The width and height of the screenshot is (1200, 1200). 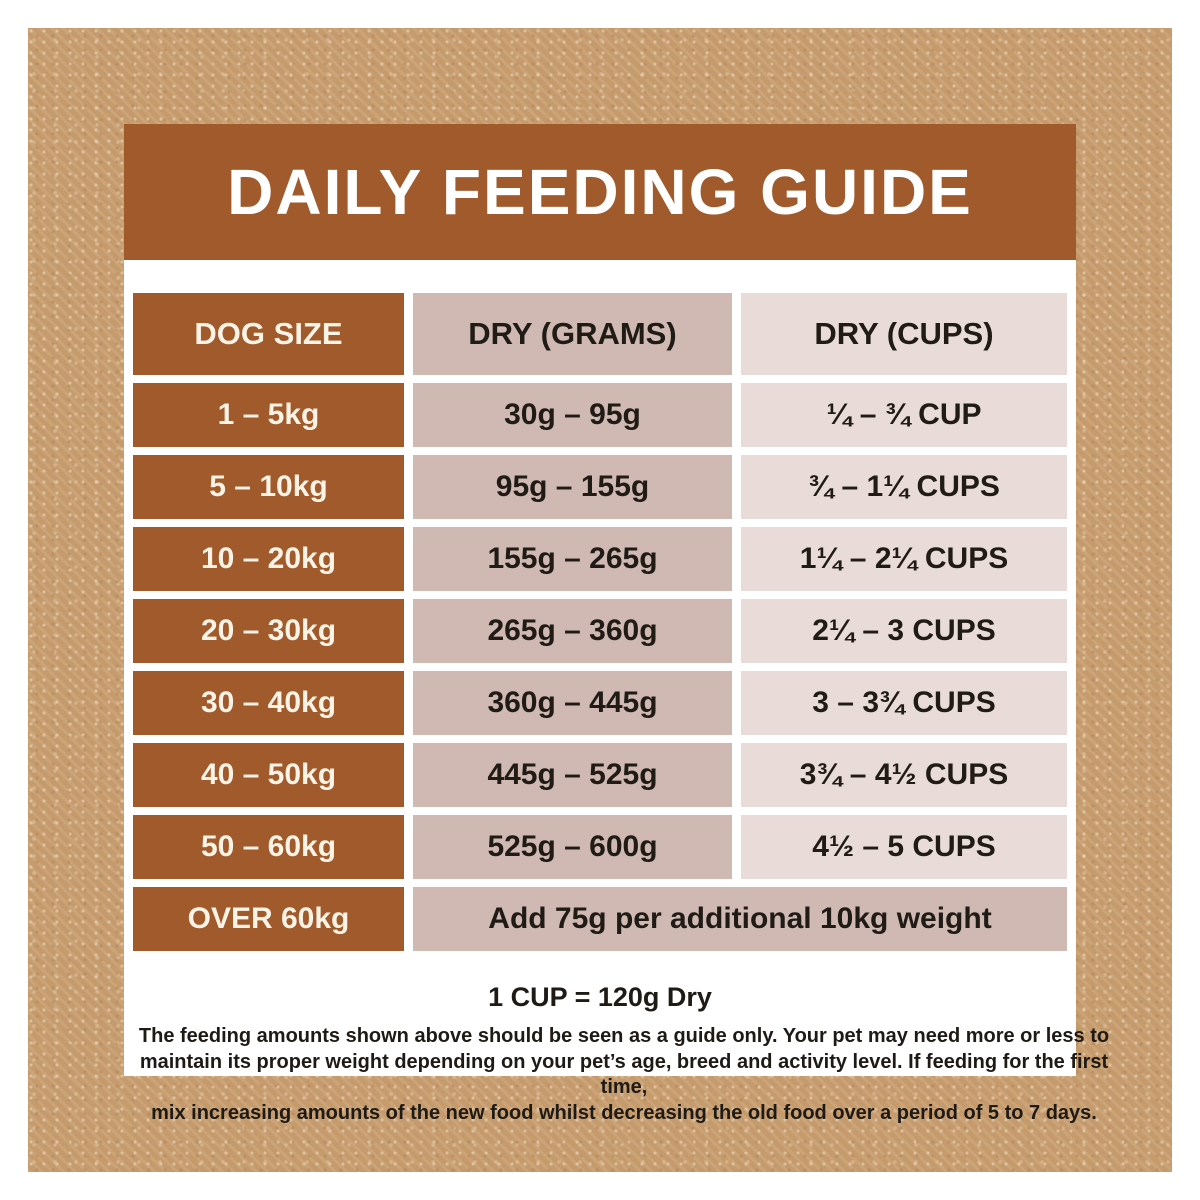 What do you see at coordinates (572, 703) in the screenshot?
I see `grams-cell: 360g – 445g` at bounding box center [572, 703].